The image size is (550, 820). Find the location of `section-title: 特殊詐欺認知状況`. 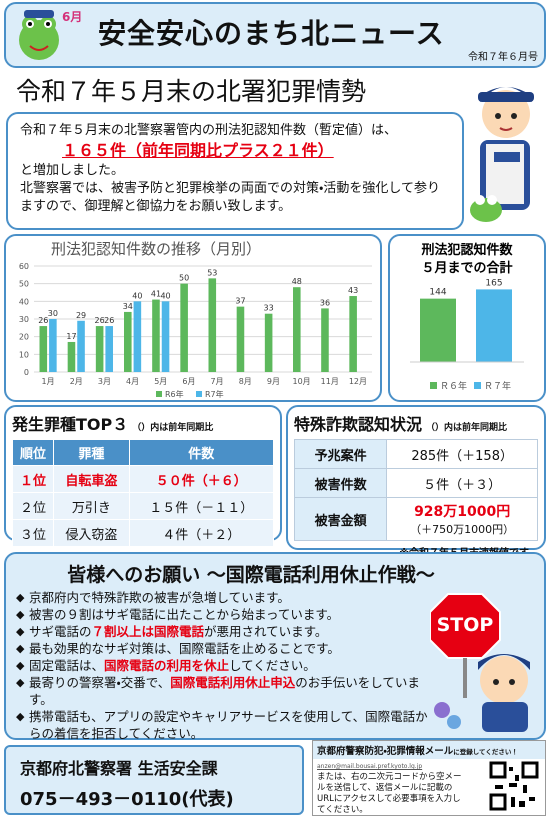

section-title: 特殊詐欺認知状況 is located at coordinates (358, 424).